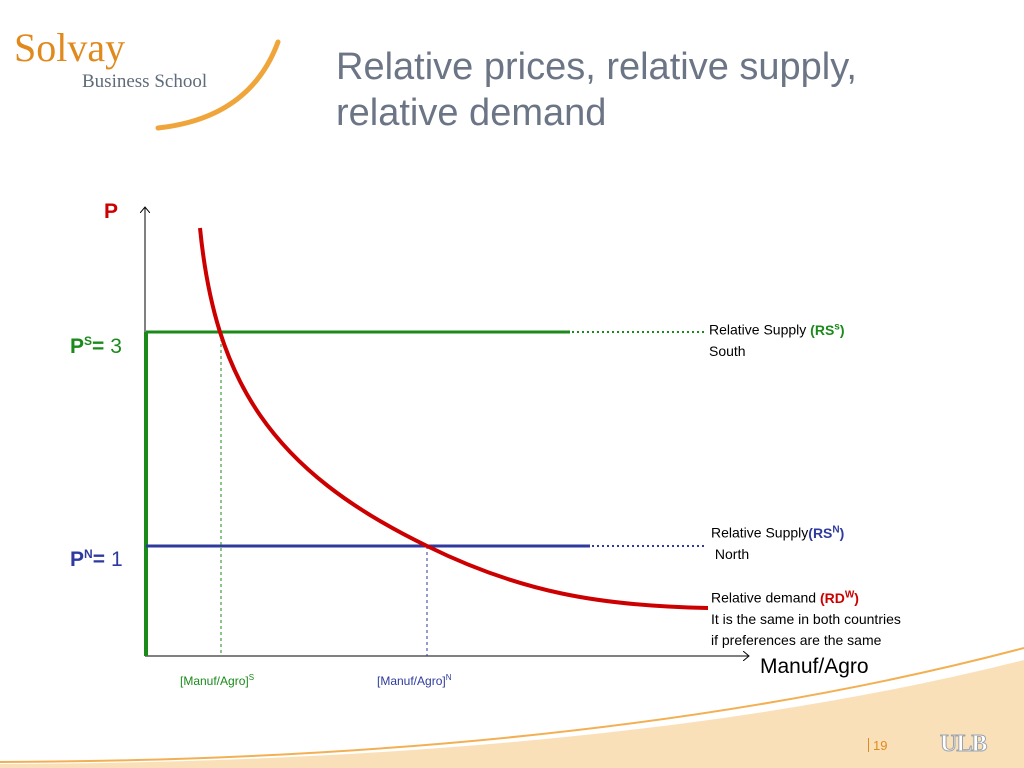 Image resolution: width=1024 pixels, height=768 pixels. What do you see at coordinates (963, 744) in the screenshot?
I see `ulb-logo: ULB` at bounding box center [963, 744].